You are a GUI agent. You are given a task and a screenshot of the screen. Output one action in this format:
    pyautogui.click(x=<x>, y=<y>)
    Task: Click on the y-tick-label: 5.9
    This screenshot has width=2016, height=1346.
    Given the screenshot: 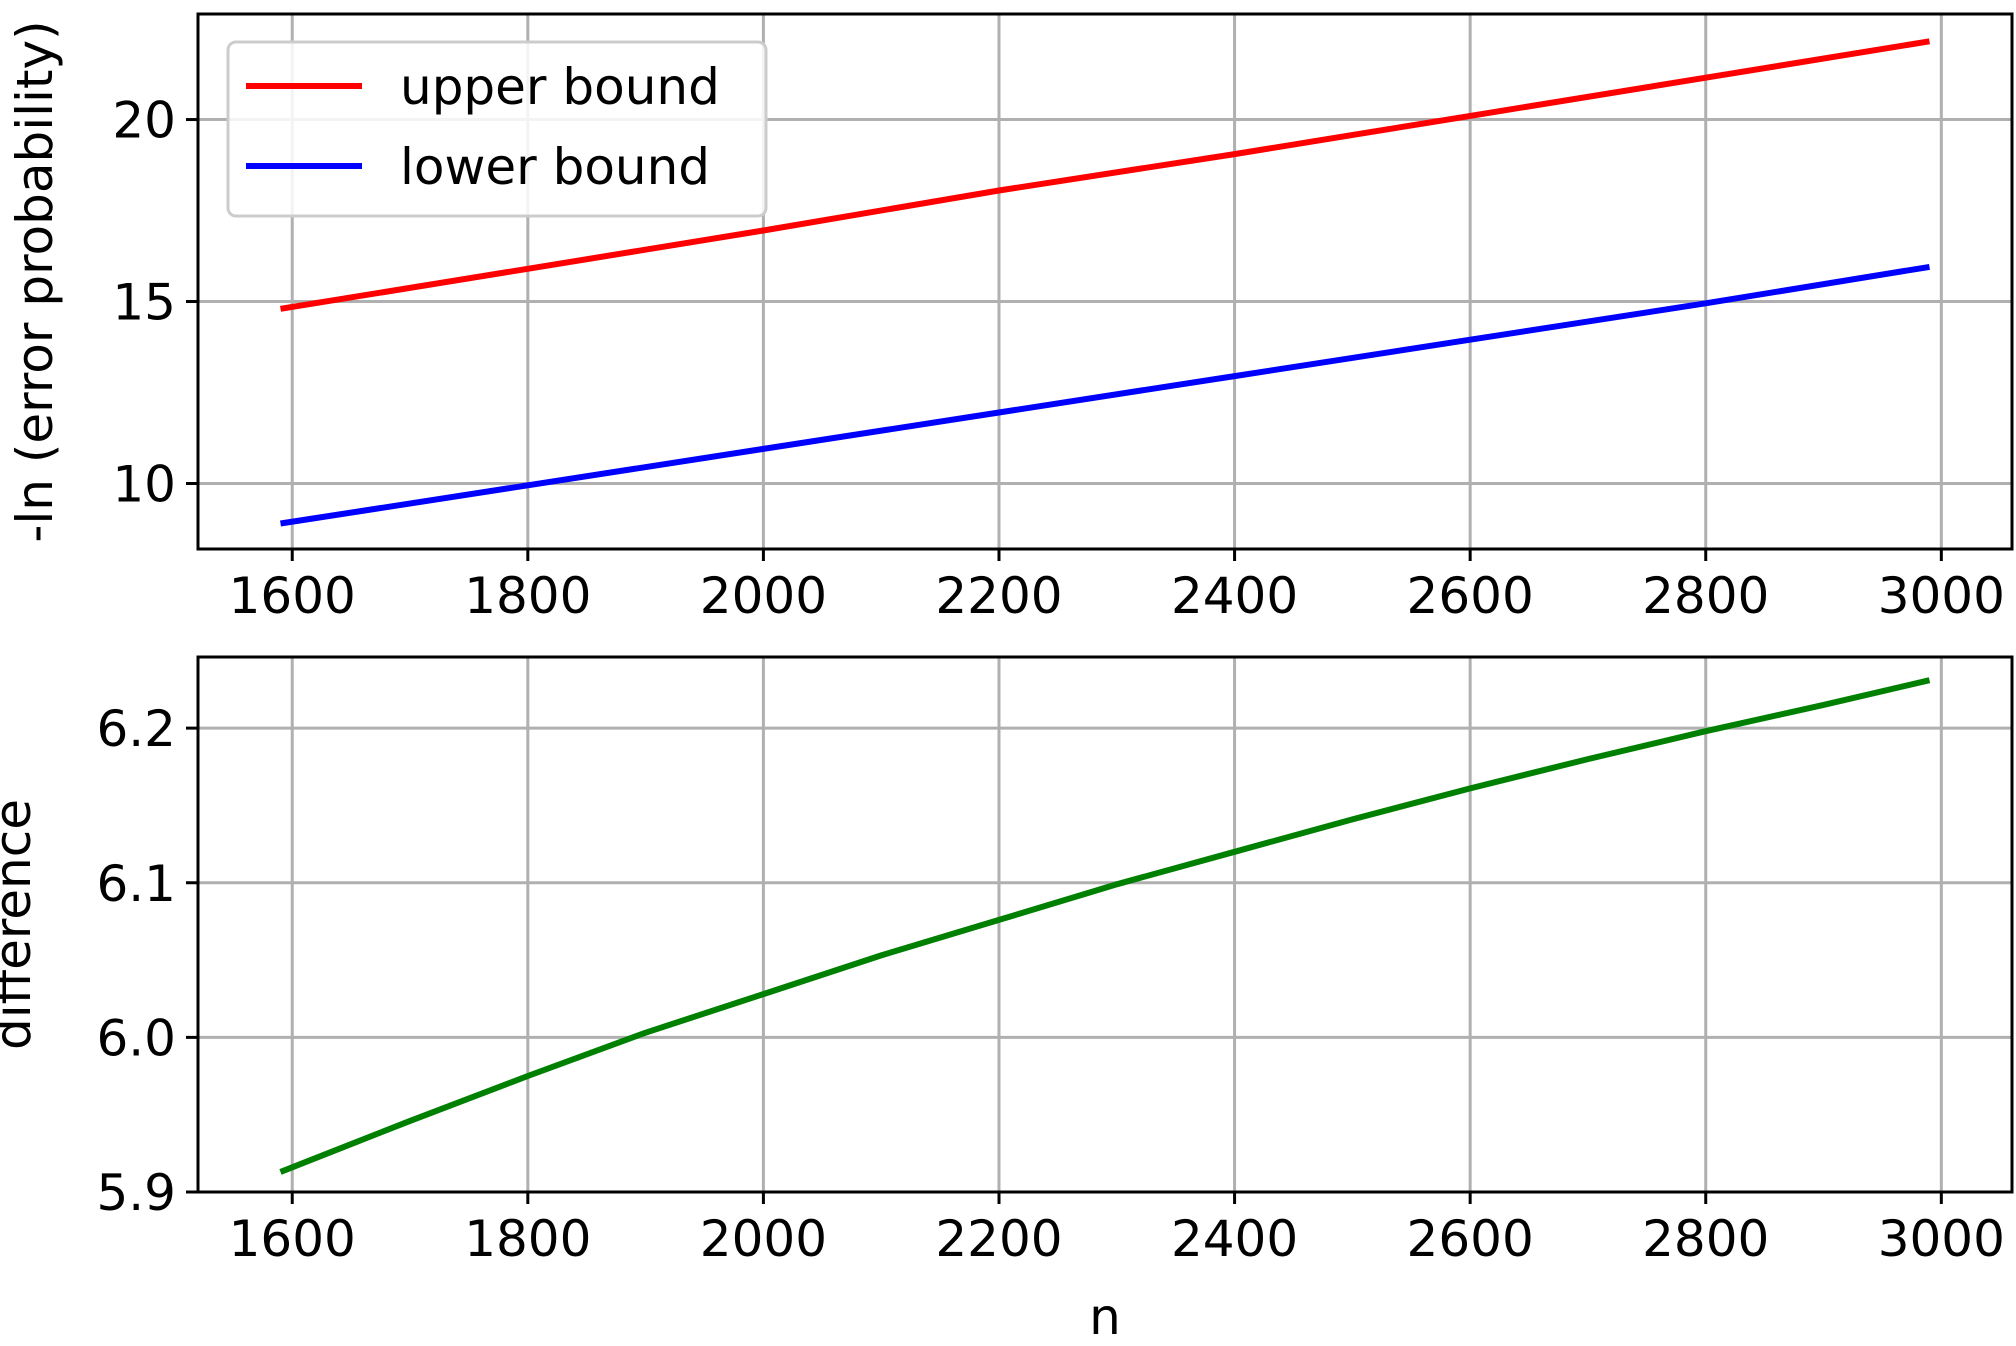 What is the action you would take?
    pyautogui.click(x=136, y=1193)
    